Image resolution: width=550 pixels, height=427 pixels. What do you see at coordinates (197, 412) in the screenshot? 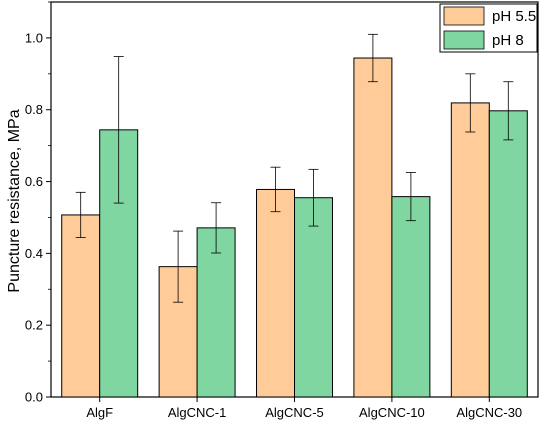
I see `x-tick-label: AlgCNC-1` at bounding box center [197, 412].